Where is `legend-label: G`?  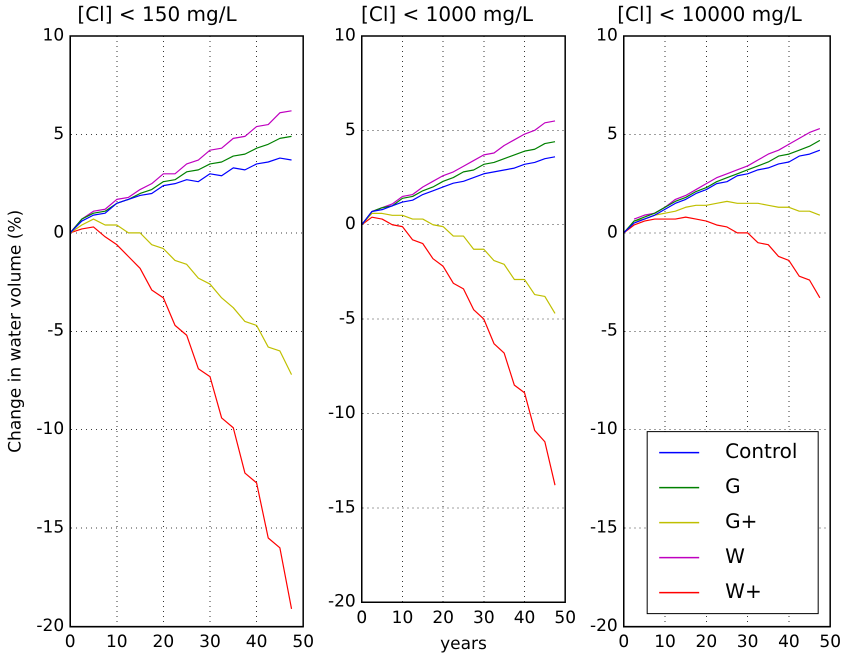 legend-label: G is located at coordinates (733, 486).